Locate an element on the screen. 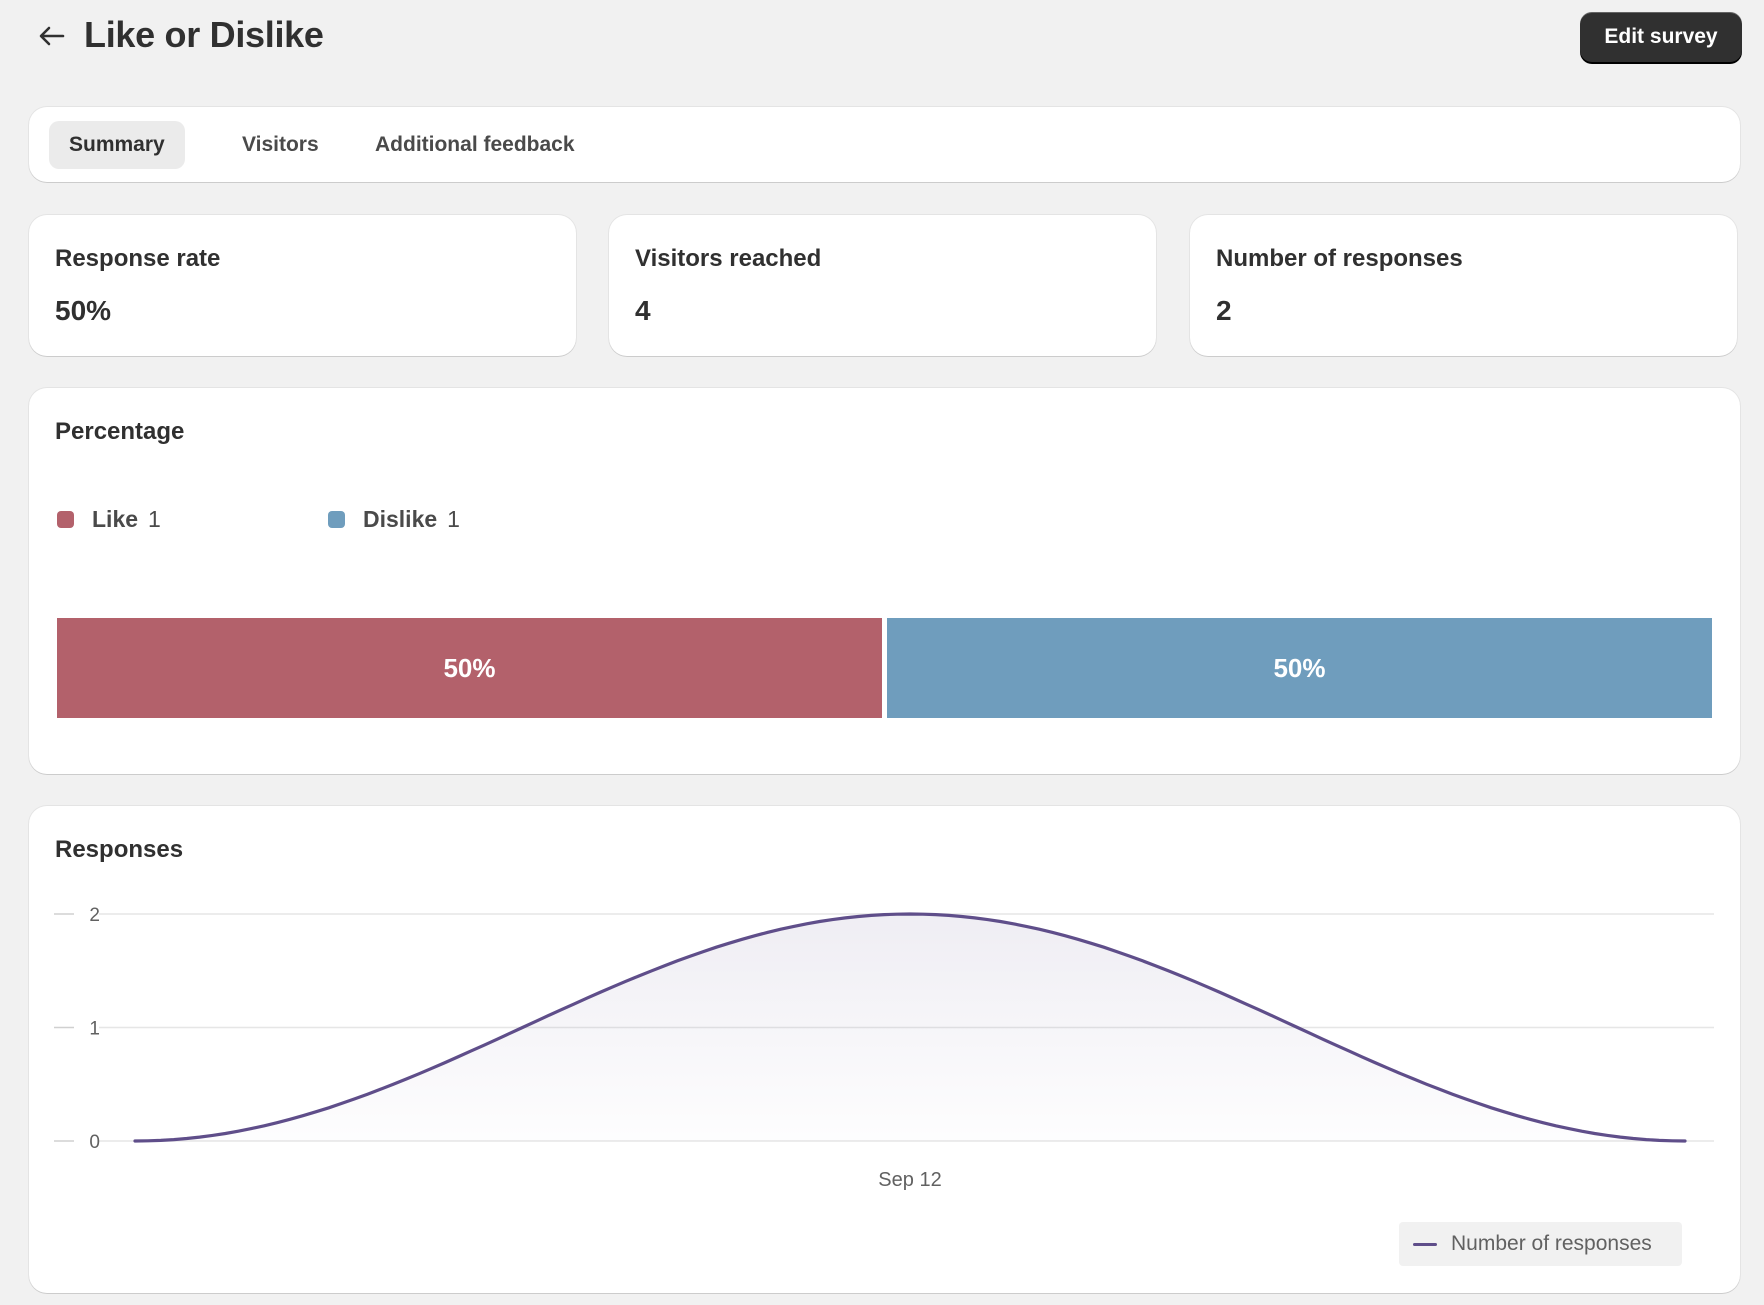 The height and width of the screenshot is (1305, 1764). legend-label: Number of responses is located at coordinates (1551, 1243).